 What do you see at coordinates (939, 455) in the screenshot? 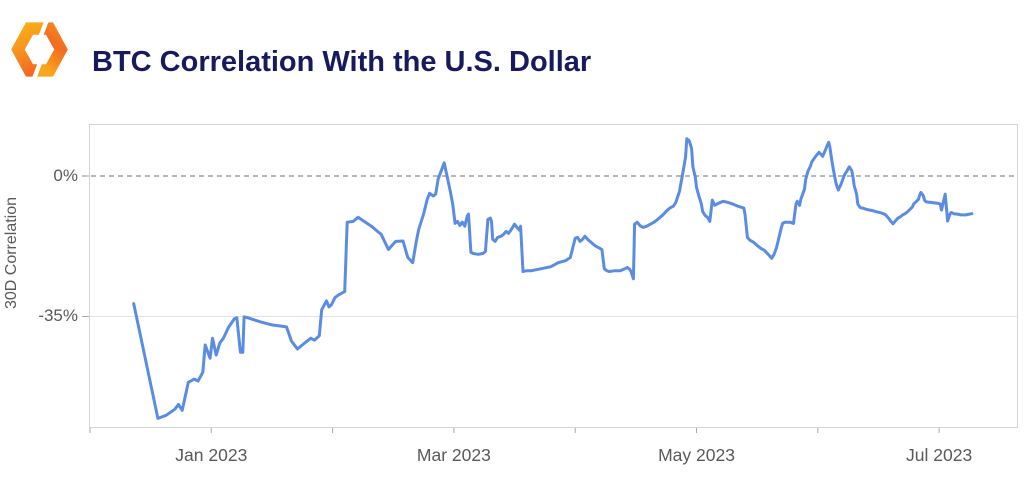
I see `x-tick-label: Jul 2023` at bounding box center [939, 455].